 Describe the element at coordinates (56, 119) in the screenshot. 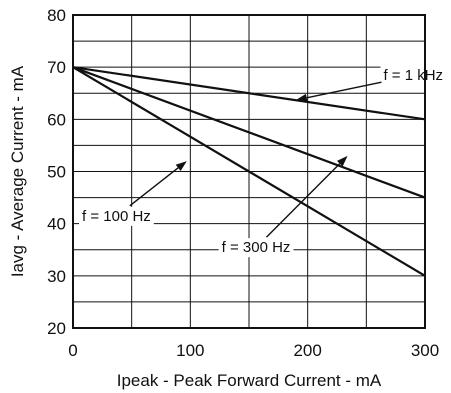

I see `y-tick-label: 60` at that location.